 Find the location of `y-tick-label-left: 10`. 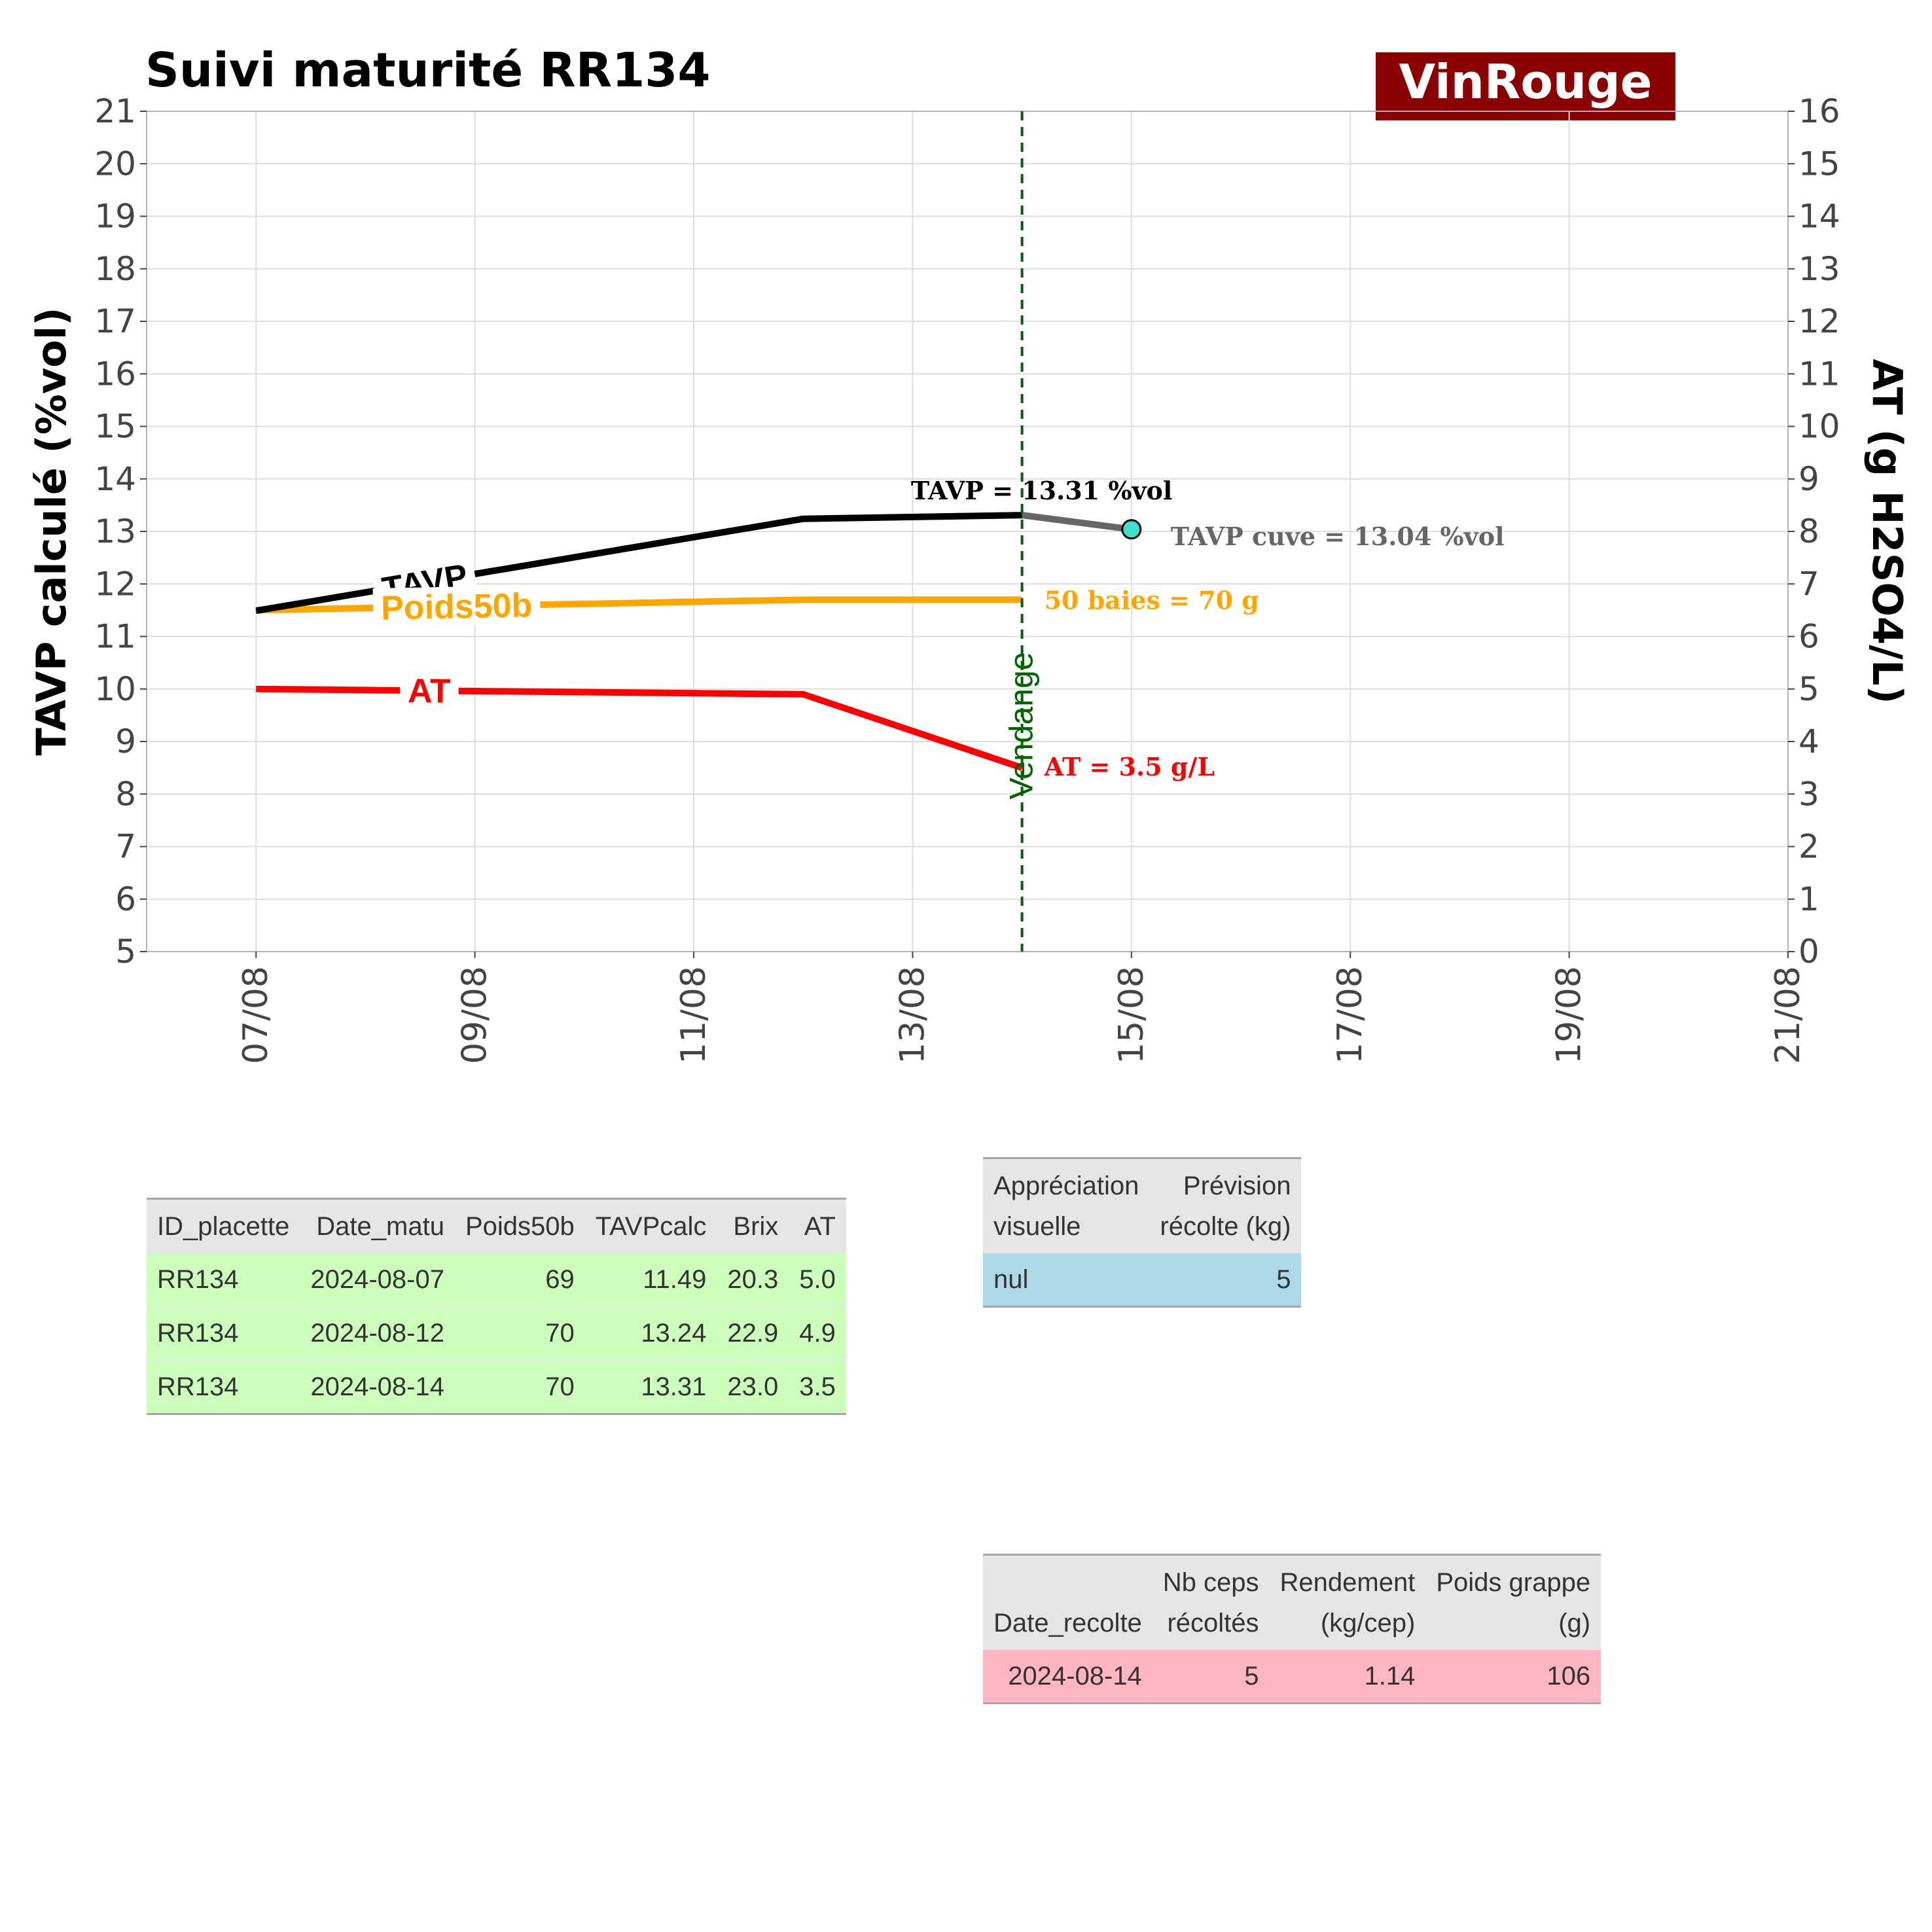

y-tick-label-left: 10 is located at coordinates (115, 689).